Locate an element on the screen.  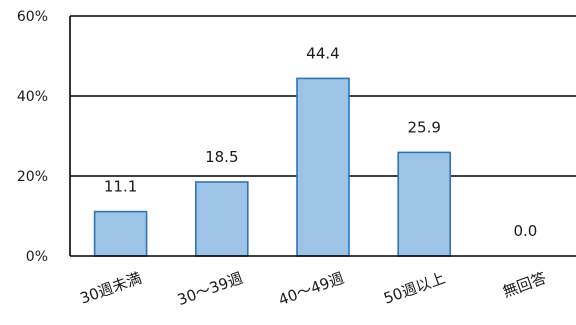
category-label-3: 50週以上 is located at coordinates (414, 288).